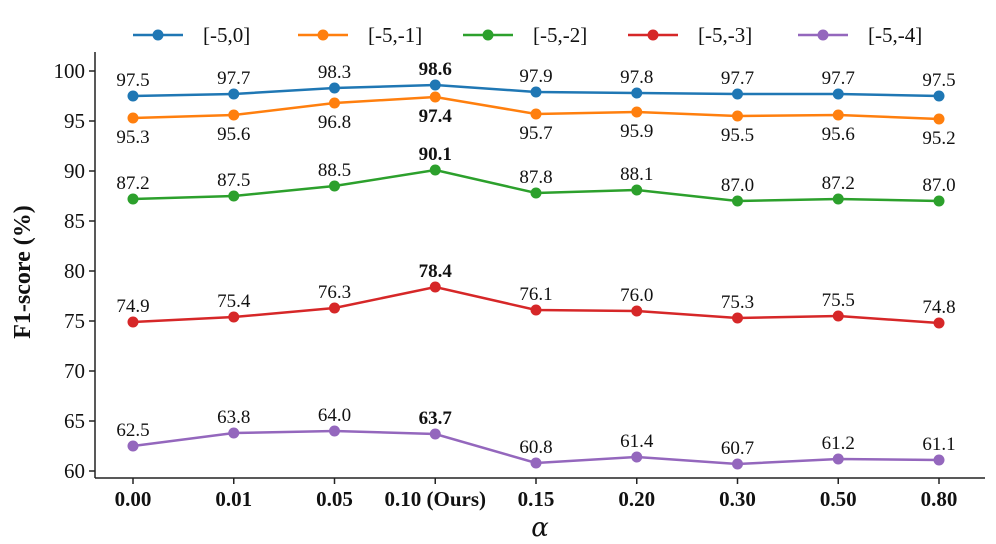 This screenshot has height=544, width=996. Describe the element at coordinates (939, 499) in the screenshot. I see `x-tick-label: 0.80` at that location.